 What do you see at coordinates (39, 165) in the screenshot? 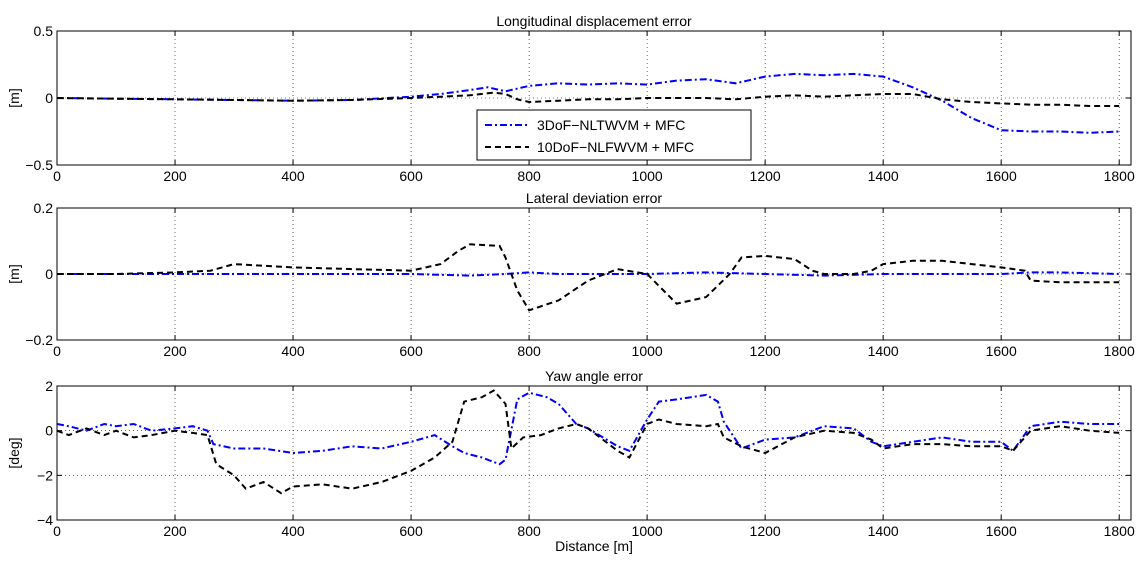
I see `y-tick-label: −0.5` at bounding box center [39, 165].